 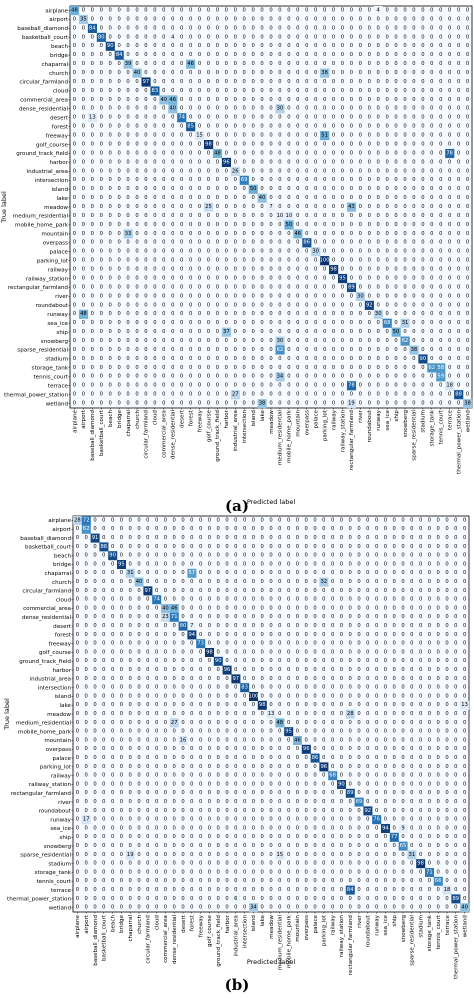 I want to click on cell-value: 40, so click(x=165, y=608).